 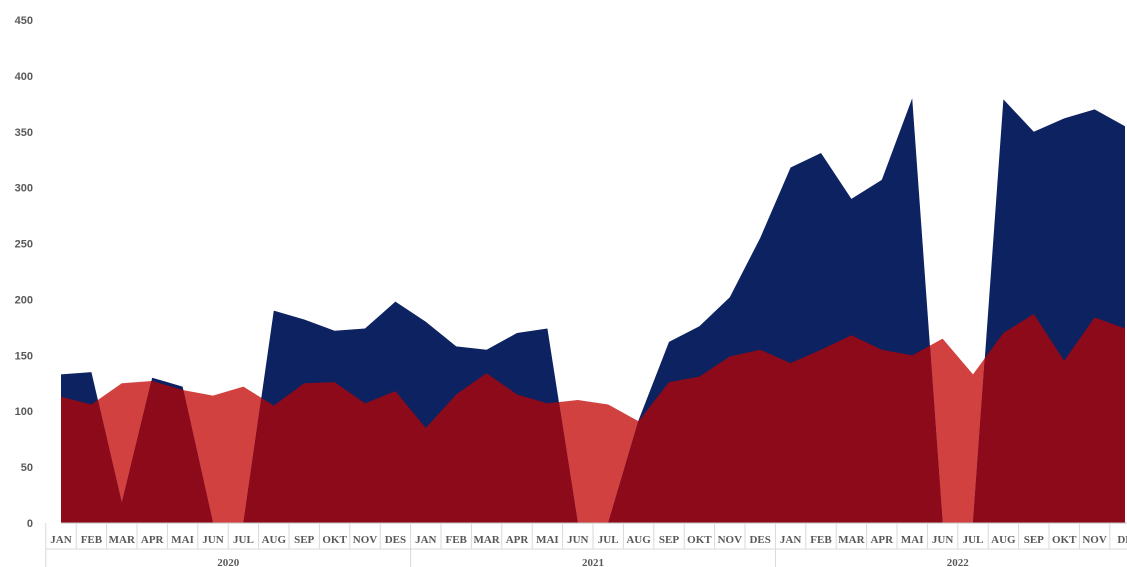 I want to click on y-tick-label: 200, so click(x=24, y=300).